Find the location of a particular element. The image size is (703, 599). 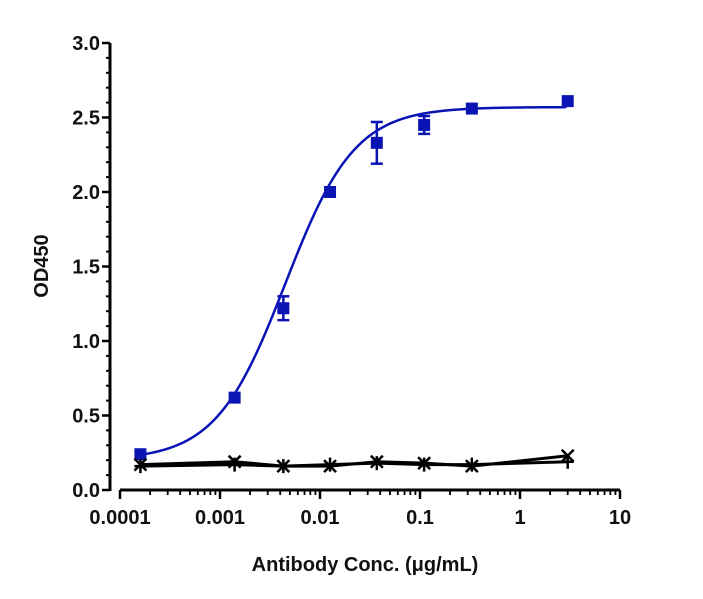

y-tick-label: 1.0 is located at coordinates (86, 342).